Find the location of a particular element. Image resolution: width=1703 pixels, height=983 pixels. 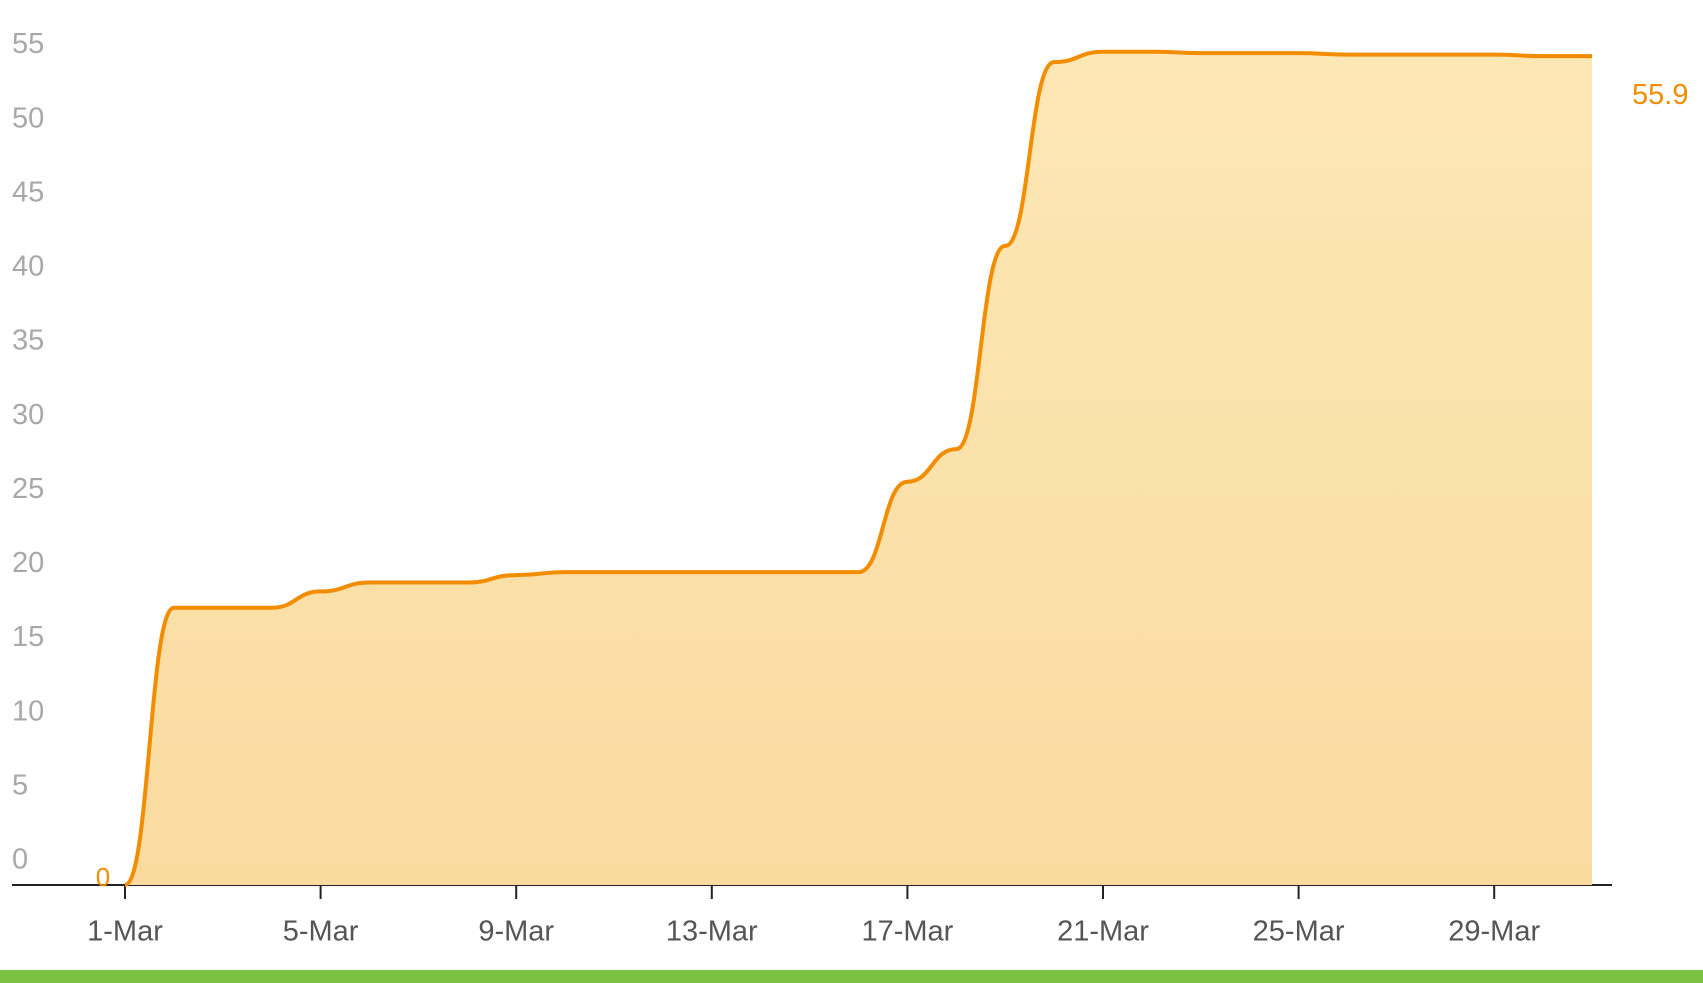

value-label: 0 is located at coordinates (103, 877).